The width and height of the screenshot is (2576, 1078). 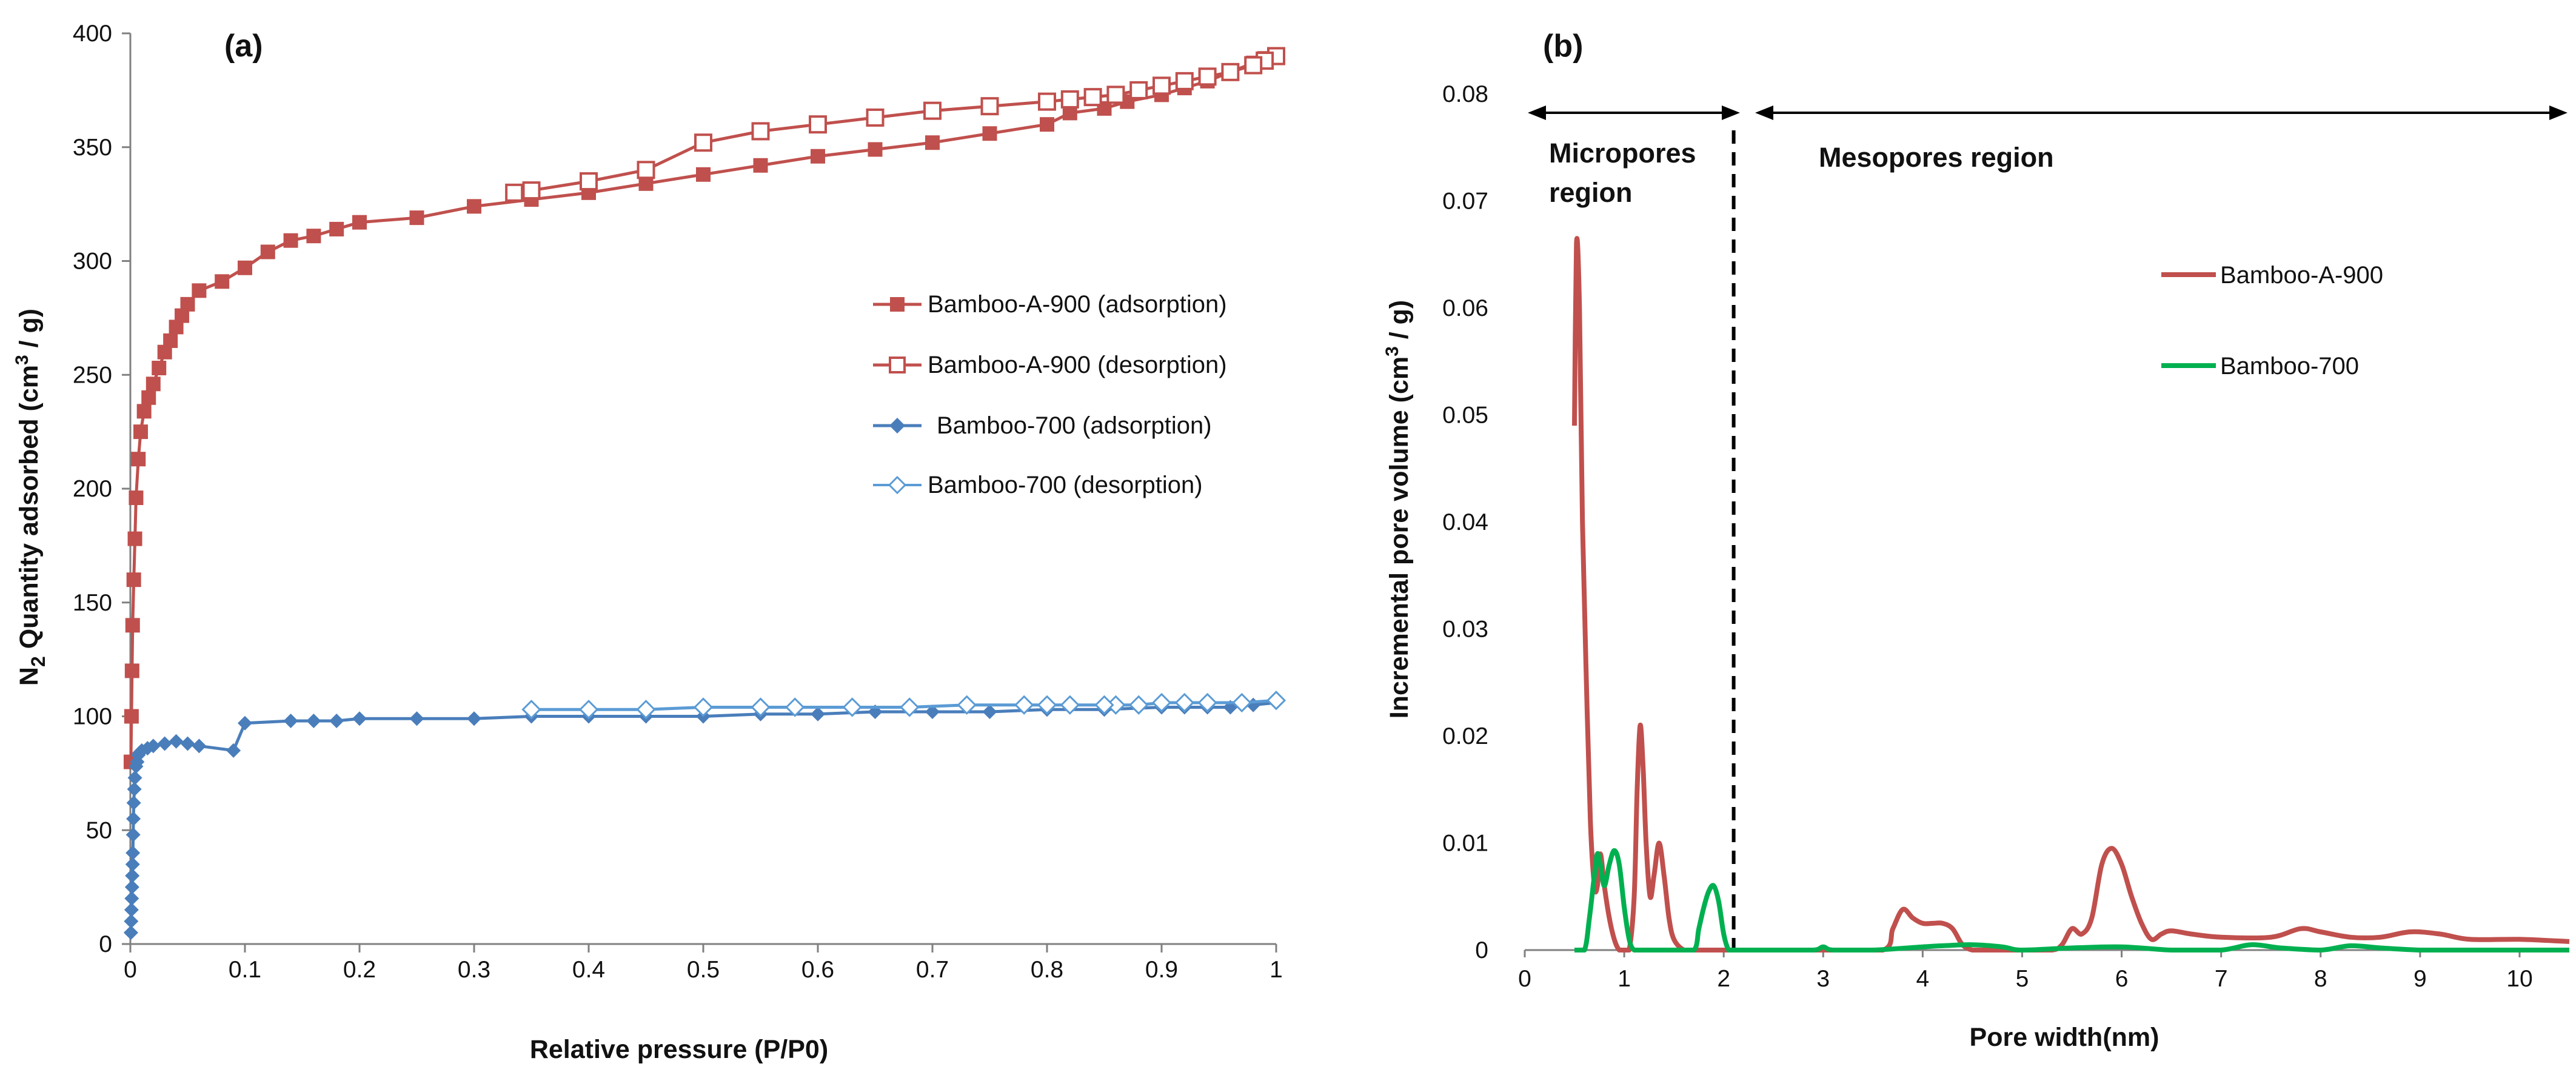 What do you see at coordinates (1465, 736) in the screenshot?
I see `y-tick-label: 0.02` at bounding box center [1465, 736].